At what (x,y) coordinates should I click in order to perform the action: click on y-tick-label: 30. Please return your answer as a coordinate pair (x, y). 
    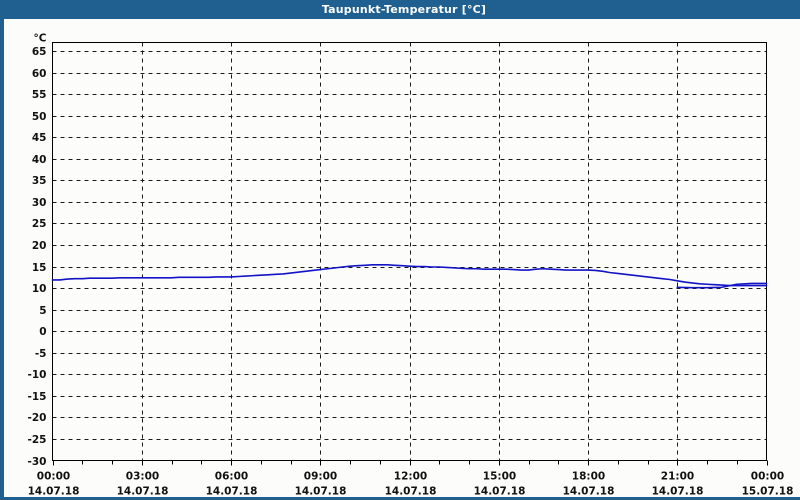
    Looking at the image, I should click on (39, 203).